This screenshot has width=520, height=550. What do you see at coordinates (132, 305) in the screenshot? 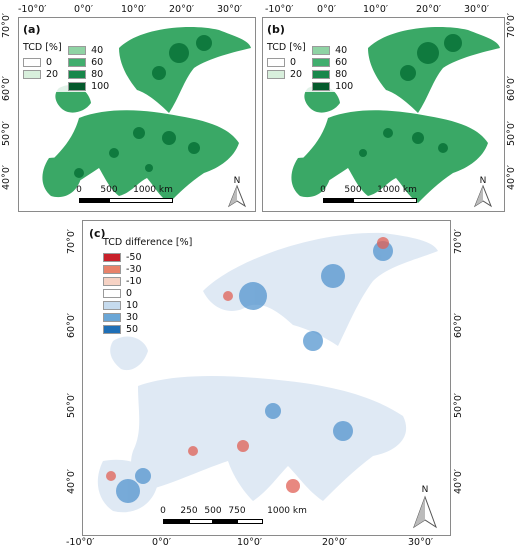
I see `legend-label: 10` at bounding box center [132, 305].